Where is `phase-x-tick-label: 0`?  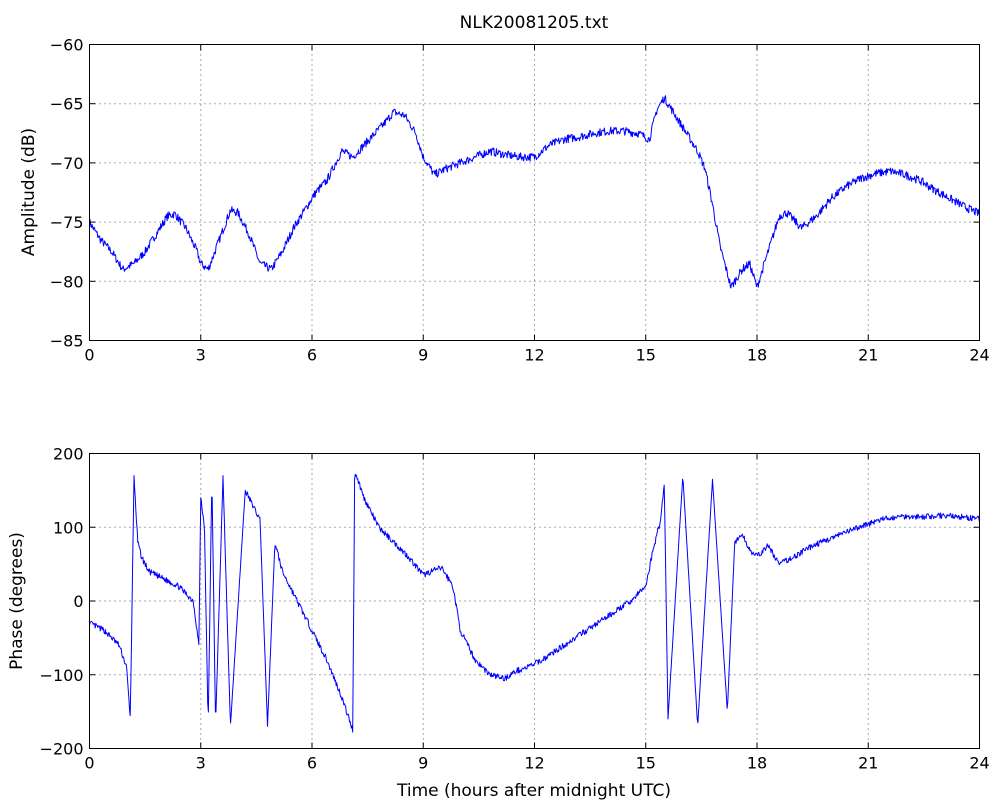 phase-x-tick-label: 0 is located at coordinates (89, 763).